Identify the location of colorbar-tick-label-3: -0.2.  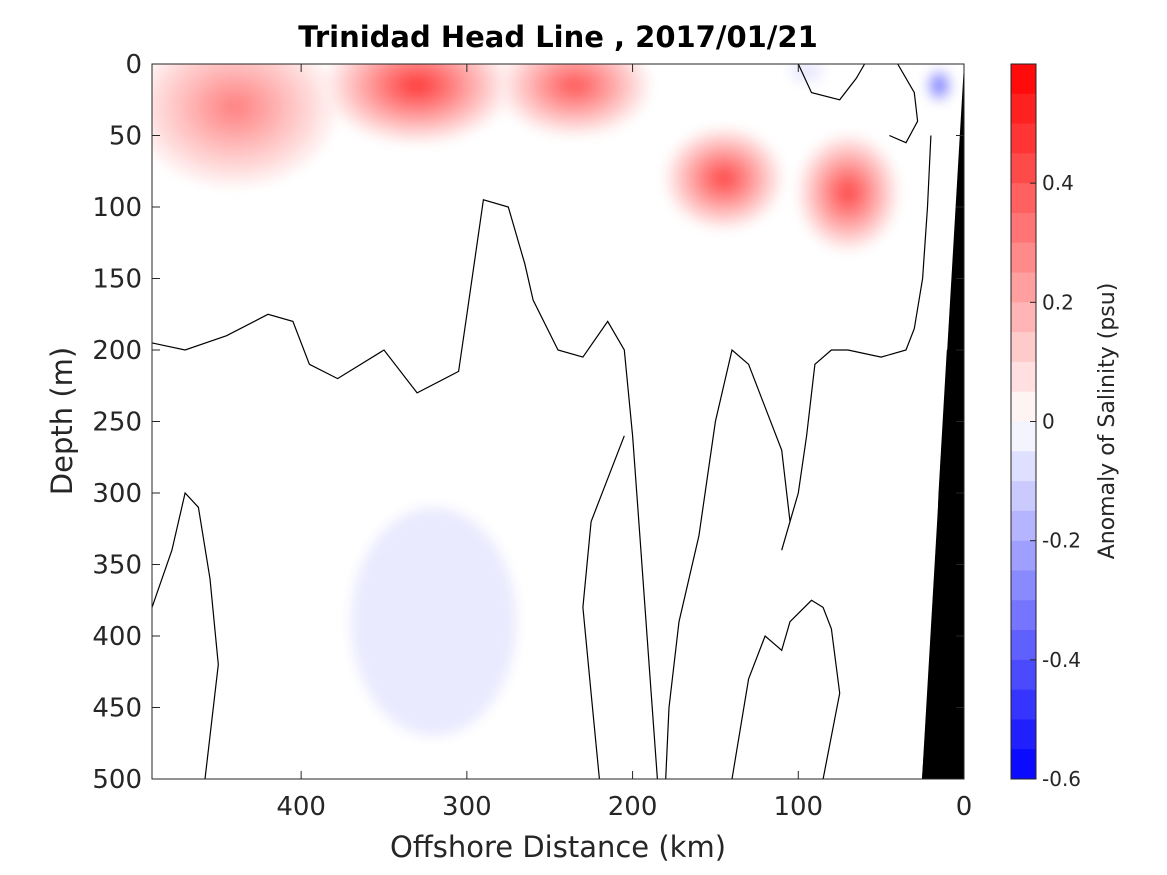
(1061, 541).